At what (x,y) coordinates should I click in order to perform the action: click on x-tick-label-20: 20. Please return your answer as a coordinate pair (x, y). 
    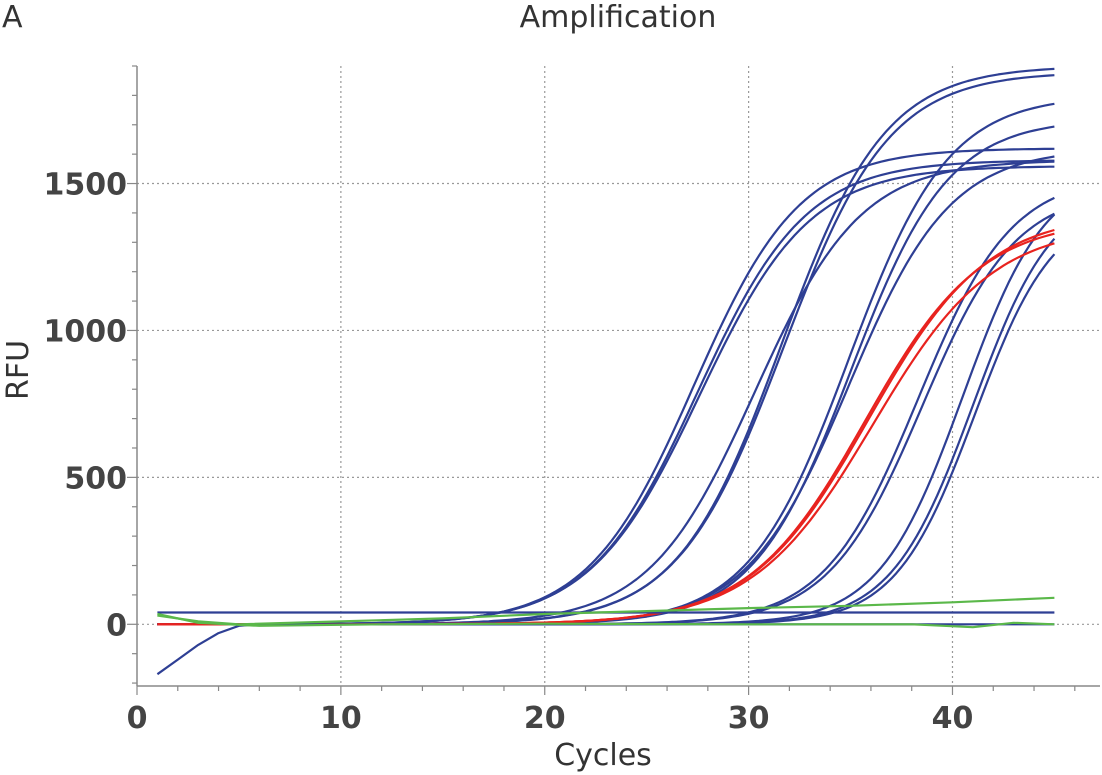
    Looking at the image, I should click on (545, 718).